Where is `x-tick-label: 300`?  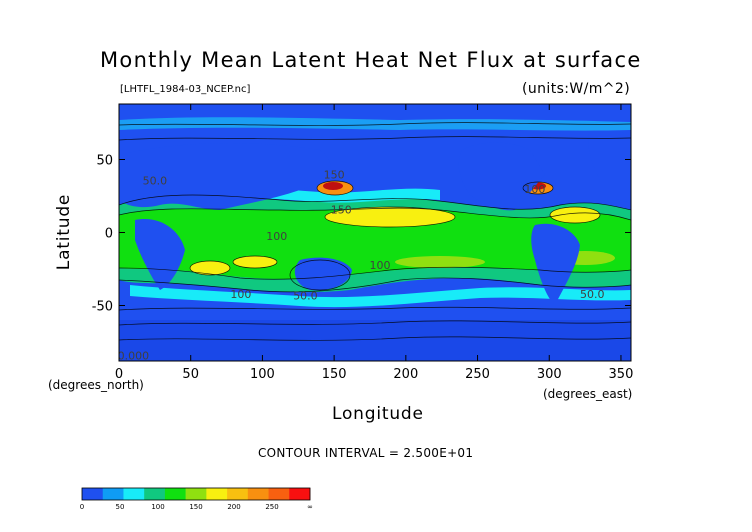 x-tick-label: 300 is located at coordinates (549, 374).